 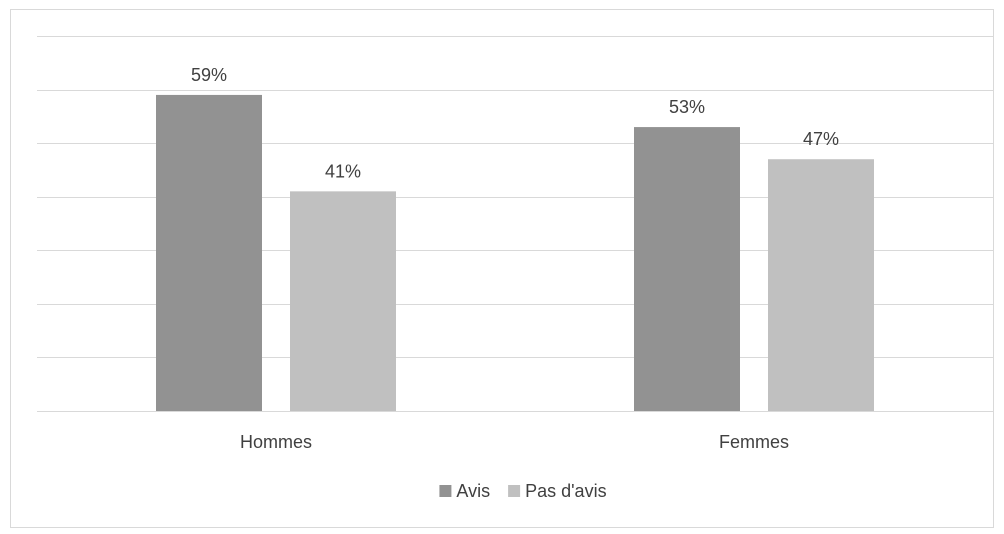 I want to click on category-label-femmes: Femmes, so click(x=754, y=442).